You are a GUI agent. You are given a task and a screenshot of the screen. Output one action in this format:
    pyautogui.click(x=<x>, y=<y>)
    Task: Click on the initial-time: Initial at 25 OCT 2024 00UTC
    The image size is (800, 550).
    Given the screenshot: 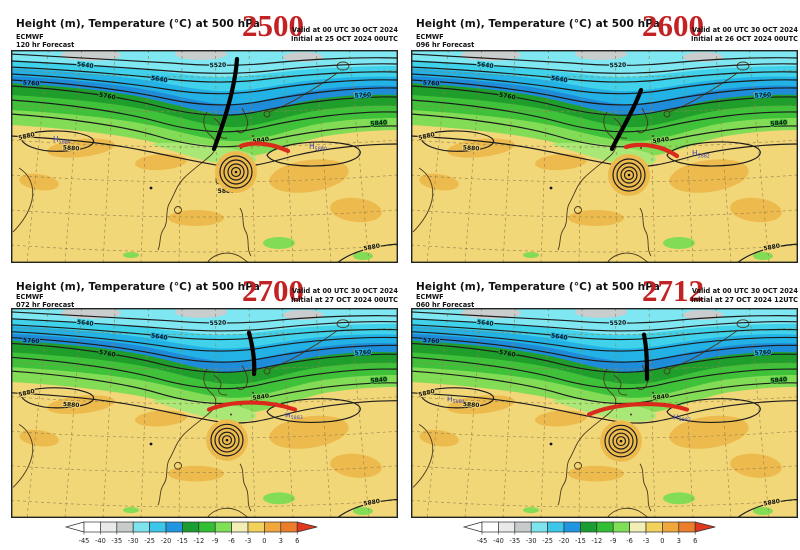 What is the action you would take?
    pyautogui.click(x=344, y=39)
    